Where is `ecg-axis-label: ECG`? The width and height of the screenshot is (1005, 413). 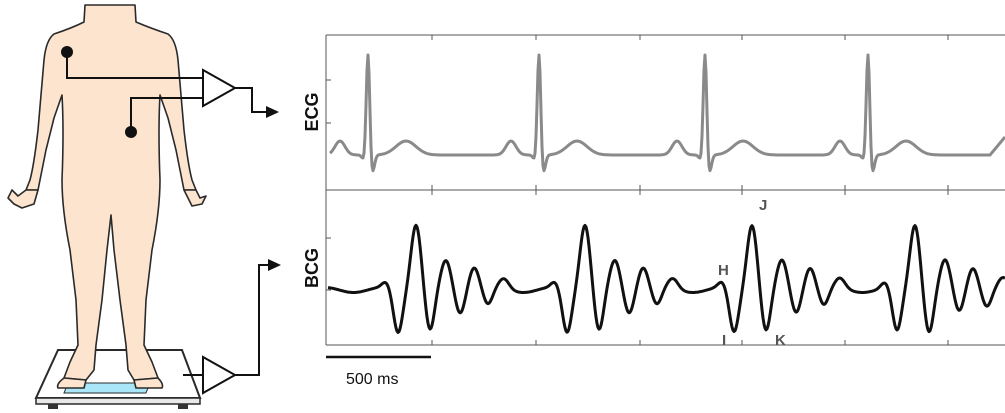 ecg-axis-label: ECG is located at coordinates (312, 111).